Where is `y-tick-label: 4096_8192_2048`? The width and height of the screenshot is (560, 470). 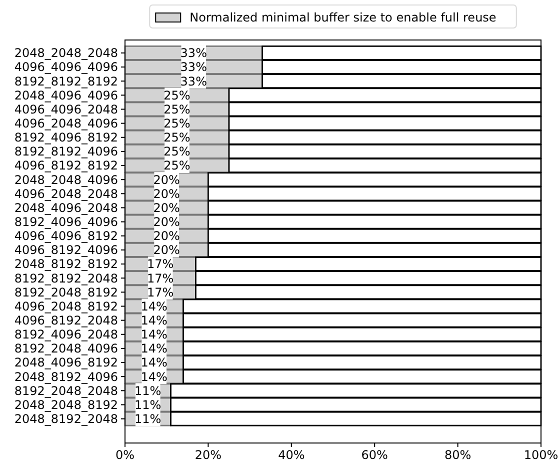 y-tick-label: 4096_8192_2048 is located at coordinates (66, 321).